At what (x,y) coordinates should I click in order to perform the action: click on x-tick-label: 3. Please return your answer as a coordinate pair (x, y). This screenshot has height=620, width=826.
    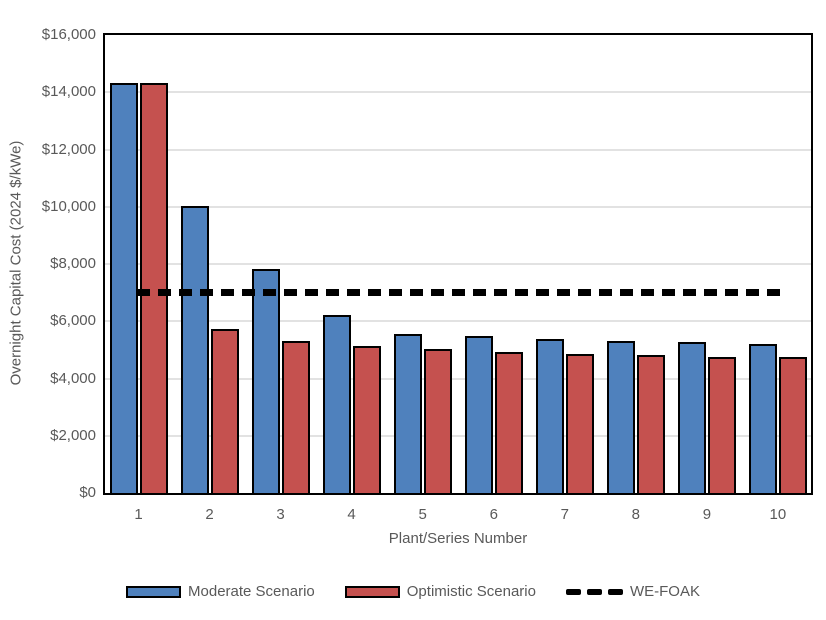
    Looking at the image, I should click on (280, 514).